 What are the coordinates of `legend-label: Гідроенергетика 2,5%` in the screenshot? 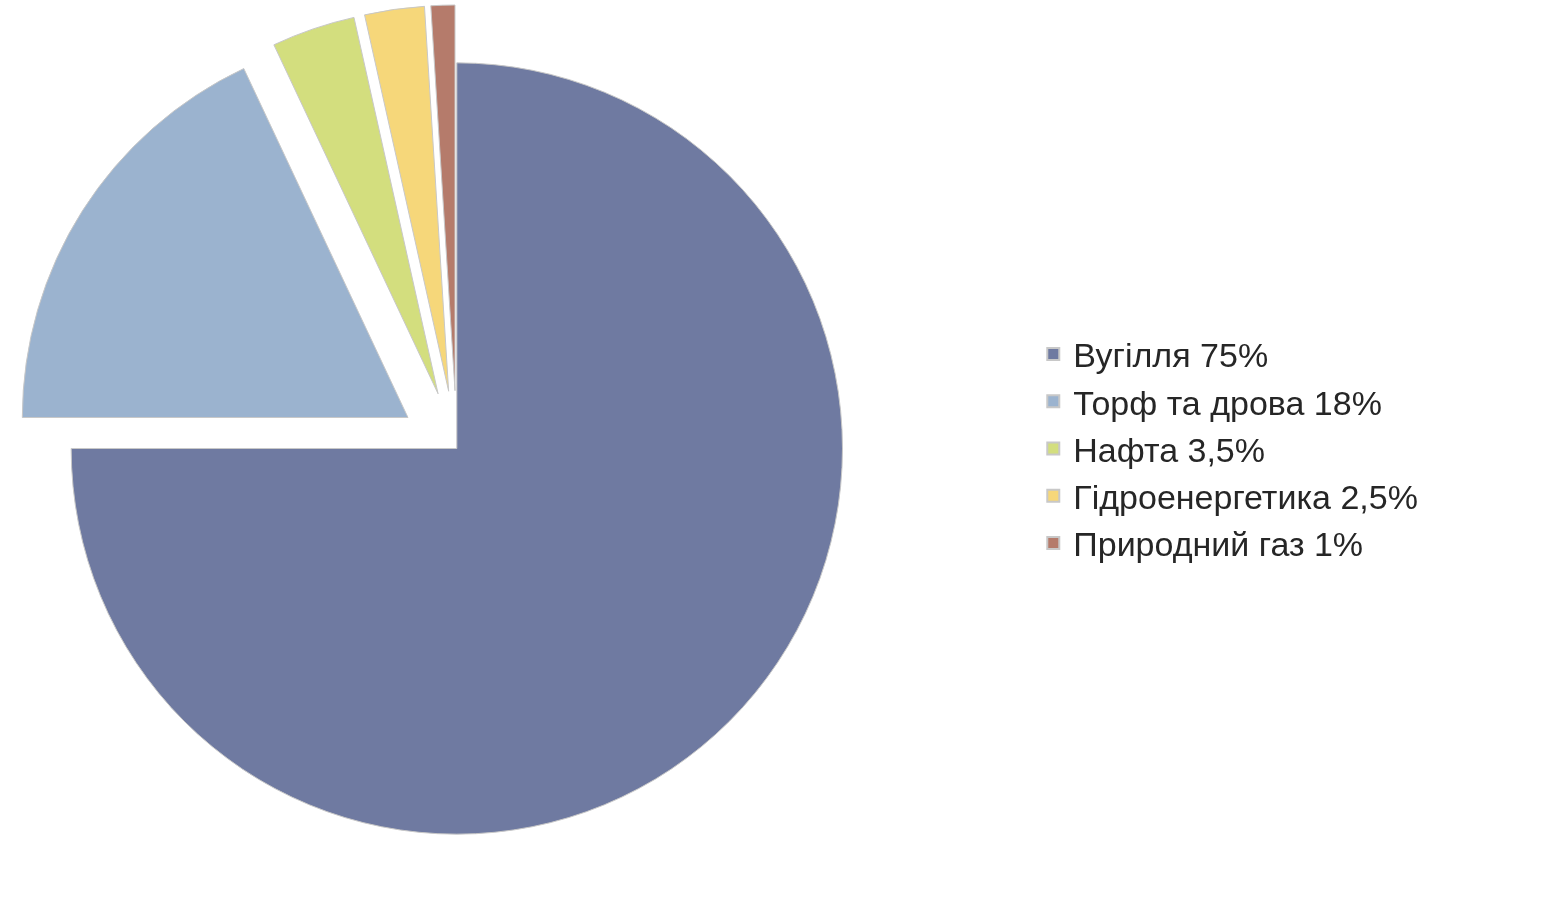 It's located at (1245, 496).